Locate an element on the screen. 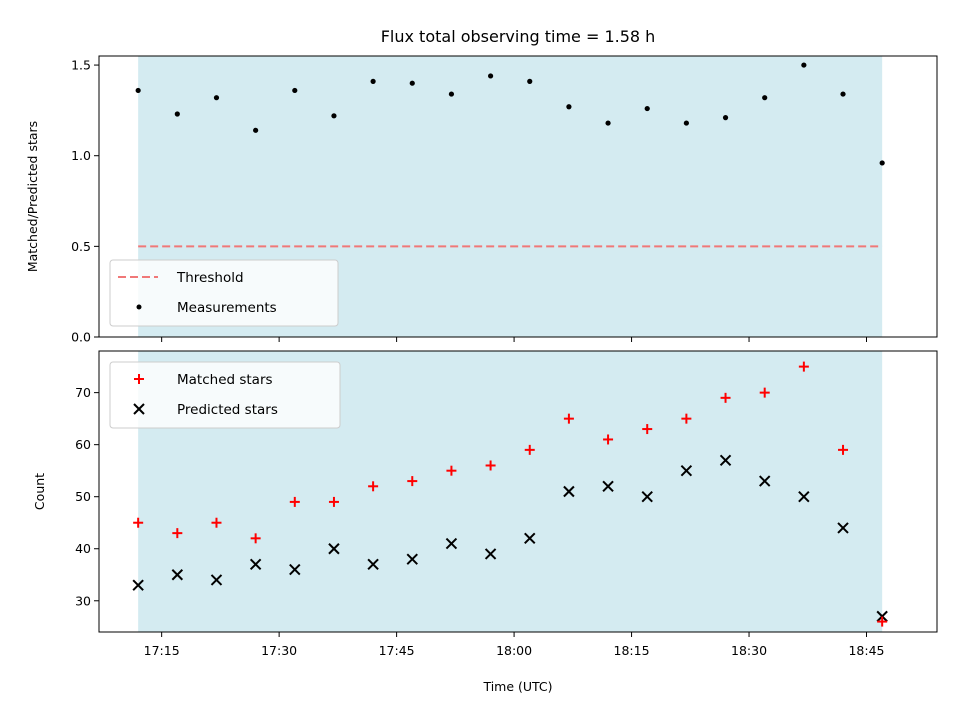  bottom-y-tick-label: 40 is located at coordinates (83, 548).